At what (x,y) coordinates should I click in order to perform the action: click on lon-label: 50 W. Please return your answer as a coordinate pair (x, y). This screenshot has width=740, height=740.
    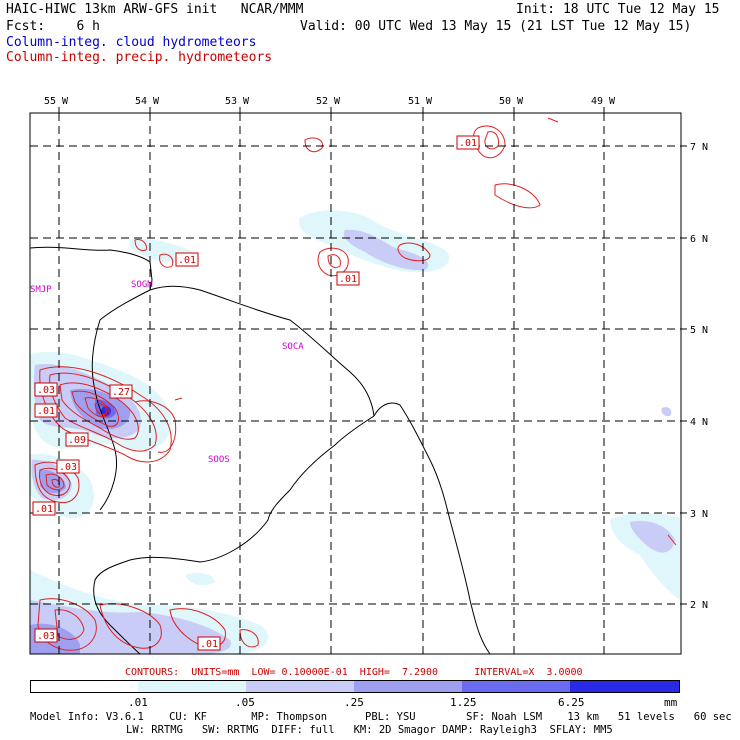
    Looking at the image, I should click on (511, 101).